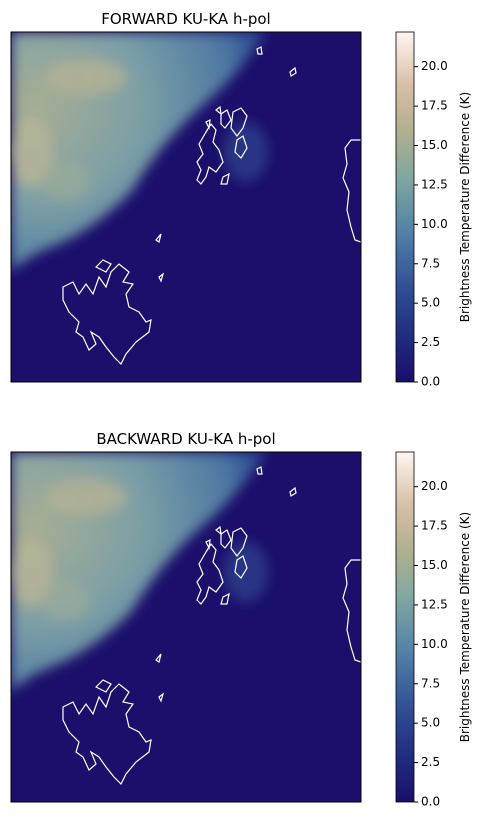 The width and height of the screenshot is (483, 824). Describe the element at coordinates (185, 439) in the screenshot. I see `panel-title: BACKWARD KU-KA h-pol` at that location.